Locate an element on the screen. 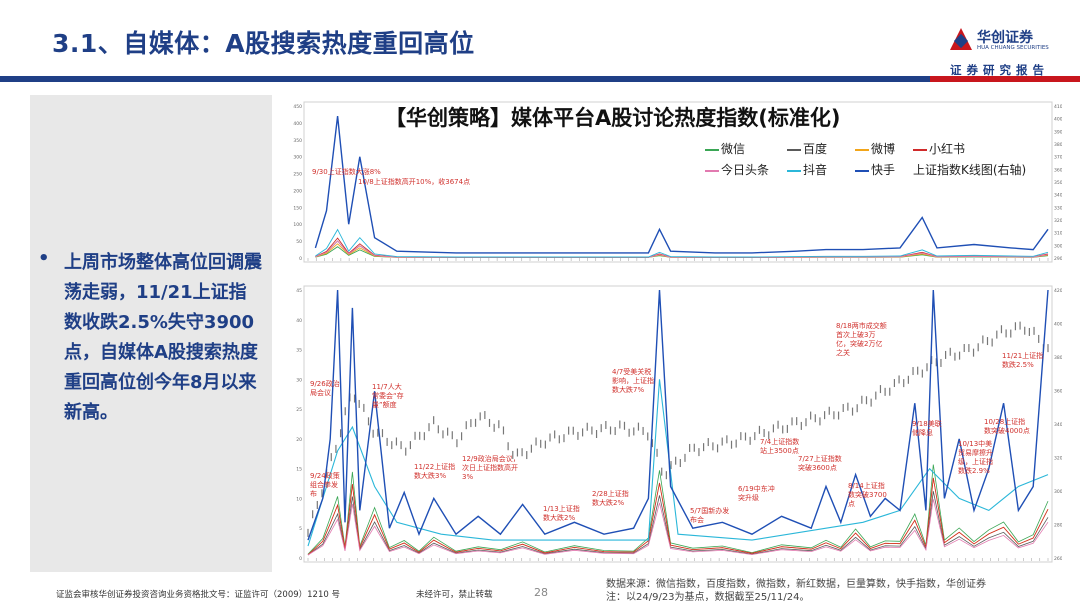 Image resolution: width=1080 pixels, height=608 pixels. bottom-right-axis-tick-label: 3000 is located at coordinates (1058, 492).